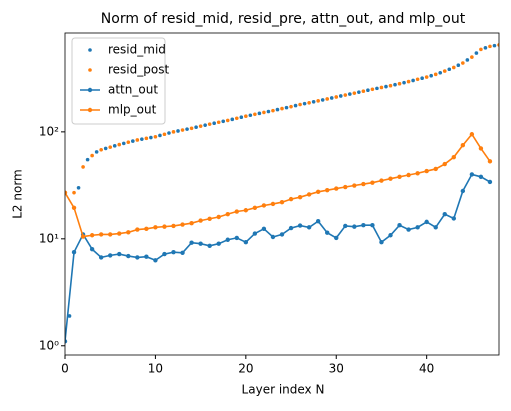 The image size is (511, 411). What do you see at coordinates (245, 369) in the screenshot?
I see `x-tick-label: 20` at bounding box center [245, 369].